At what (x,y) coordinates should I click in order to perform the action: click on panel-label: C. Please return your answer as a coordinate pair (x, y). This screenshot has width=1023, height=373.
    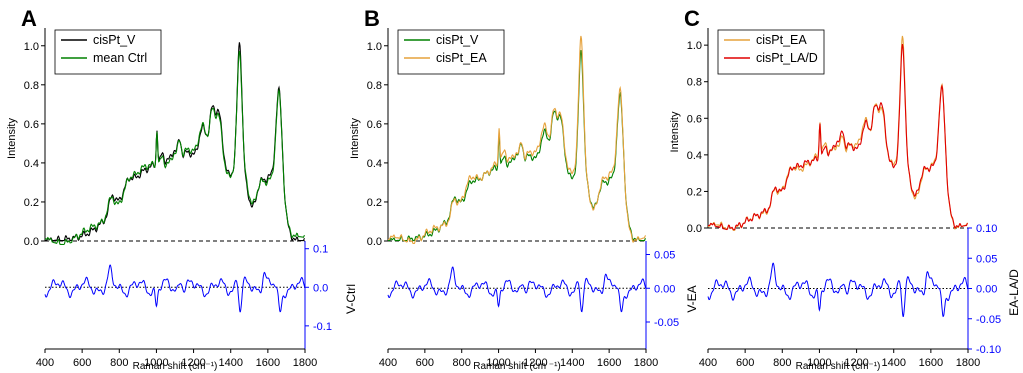
    Looking at the image, I should click on (692, 18).